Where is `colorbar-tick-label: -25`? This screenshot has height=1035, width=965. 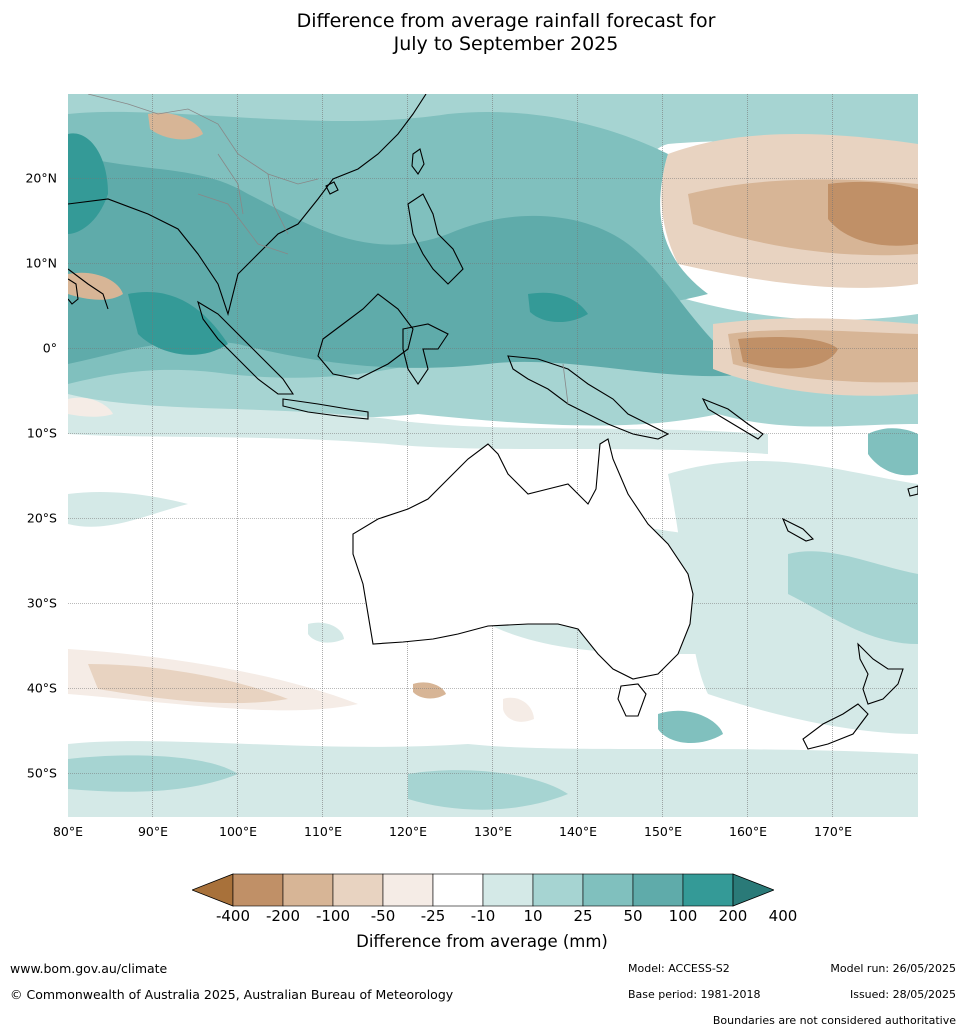 colorbar-tick-label: -25 is located at coordinates (433, 916).